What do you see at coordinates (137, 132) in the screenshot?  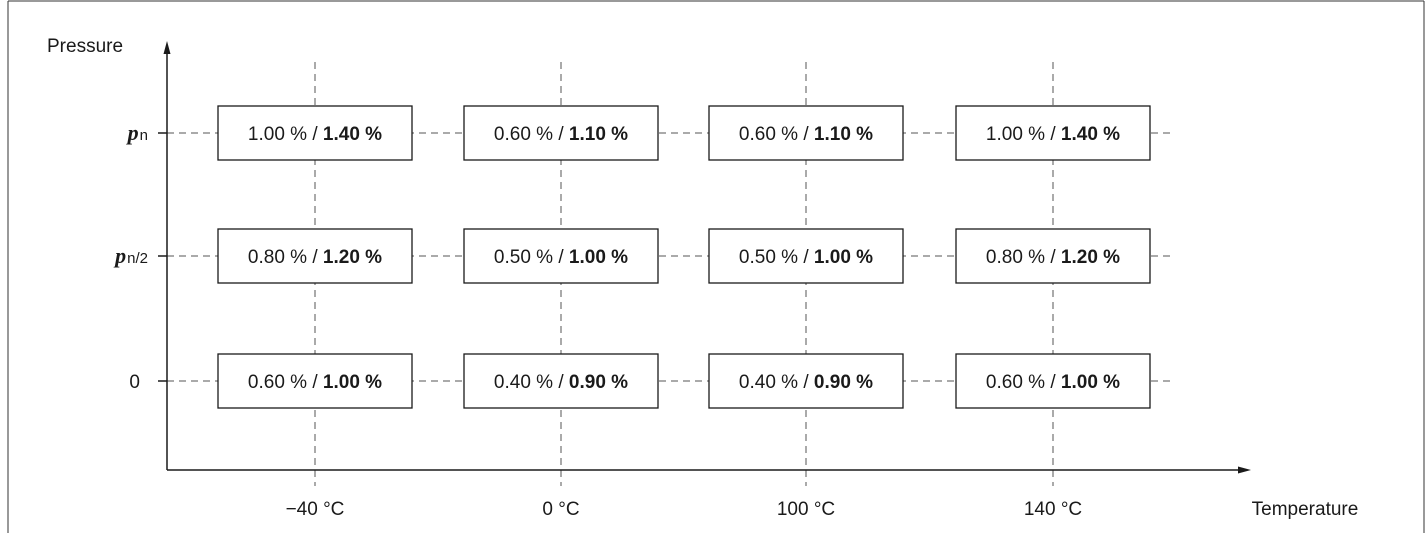 I see `row-label-0: pn` at bounding box center [137, 132].